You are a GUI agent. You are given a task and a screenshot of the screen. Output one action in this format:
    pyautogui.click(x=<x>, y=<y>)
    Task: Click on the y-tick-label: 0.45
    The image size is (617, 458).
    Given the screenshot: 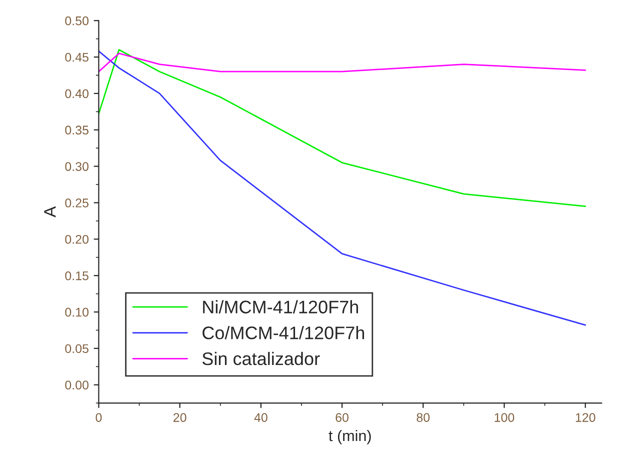 What is the action you would take?
    pyautogui.click(x=76, y=57)
    